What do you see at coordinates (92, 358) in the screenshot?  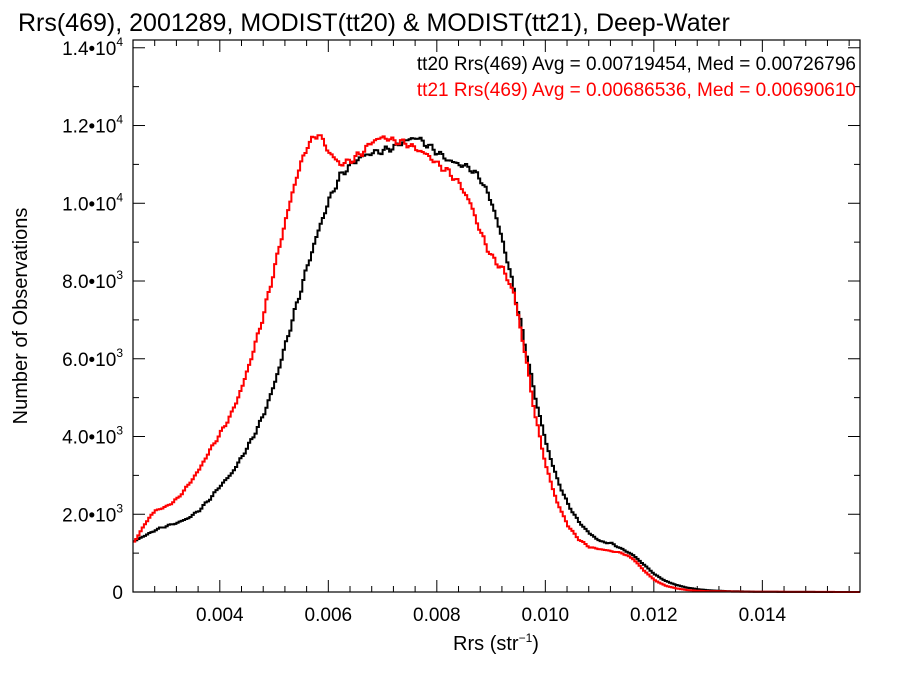 I see `y-tick-label: 6.0•103` at bounding box center [92, 358].